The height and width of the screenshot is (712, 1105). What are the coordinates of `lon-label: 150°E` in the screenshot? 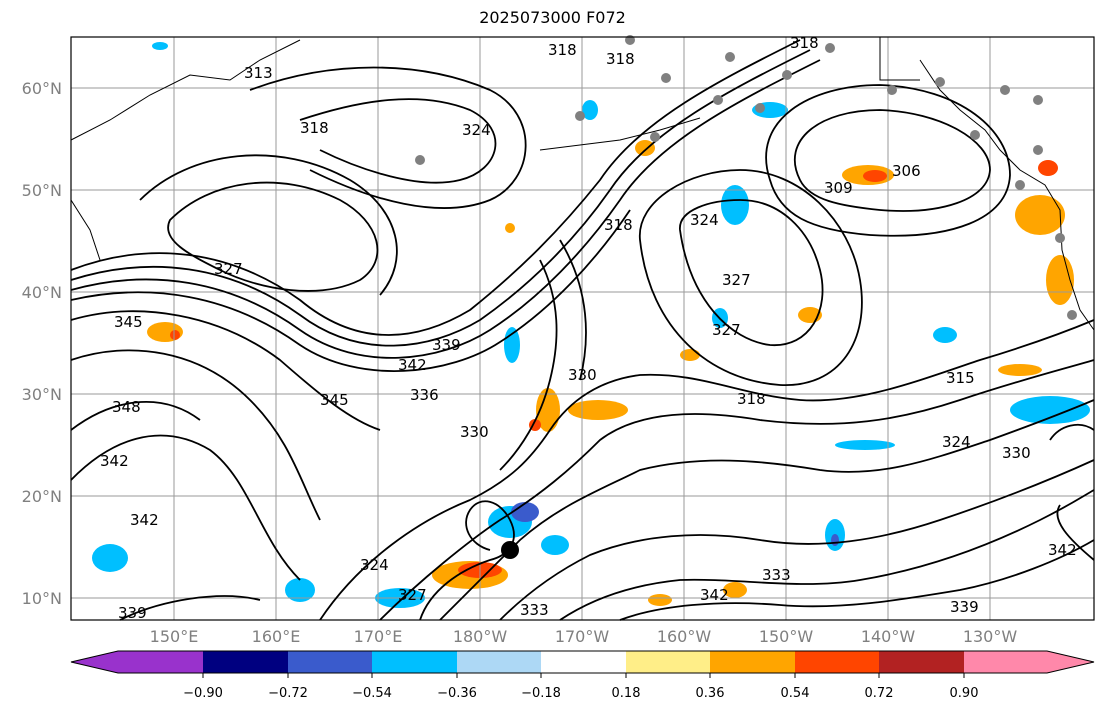 It's located at (174, 636).